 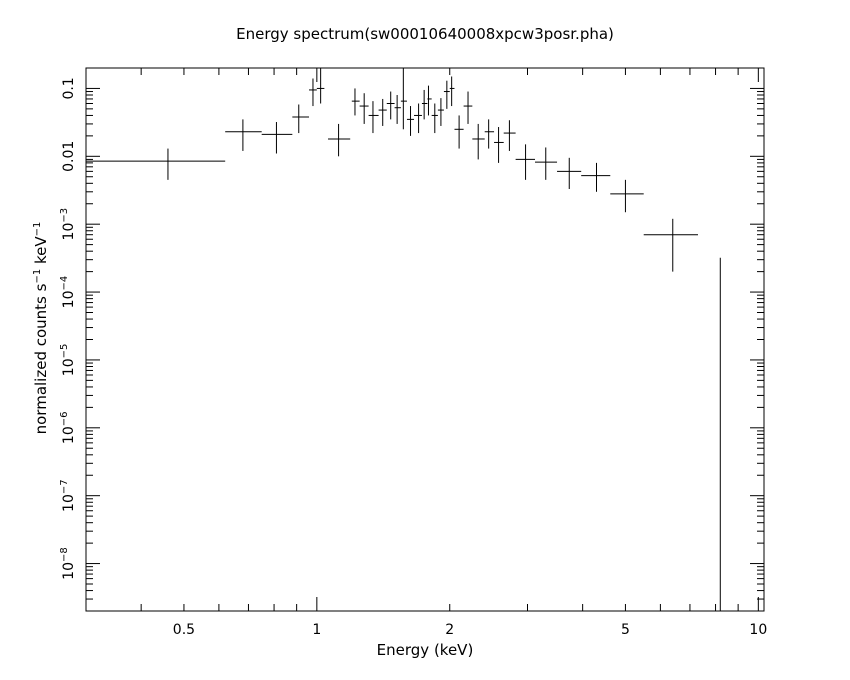 What do you see at coordinates (625, 630) in the screenshot?
I see `x-tick-label: 5` at bounding box center [625, 630].